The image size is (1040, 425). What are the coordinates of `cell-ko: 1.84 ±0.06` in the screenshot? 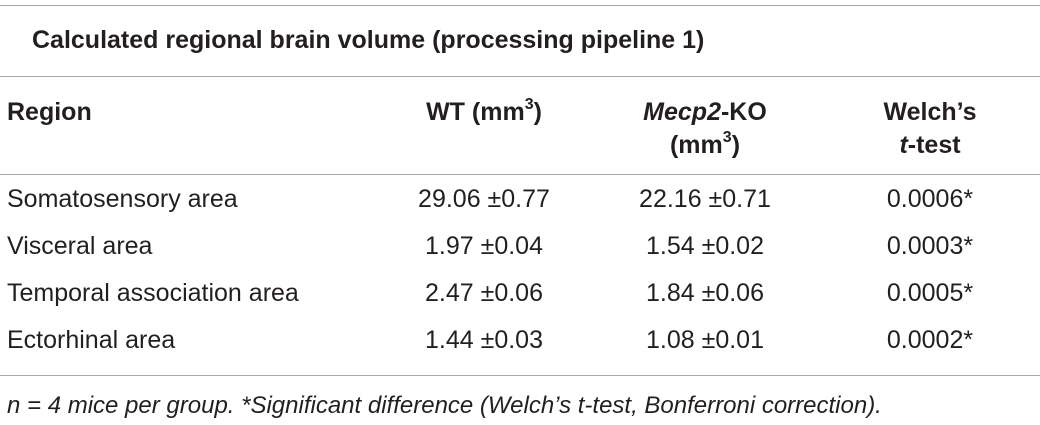 It's located at (705, 293).